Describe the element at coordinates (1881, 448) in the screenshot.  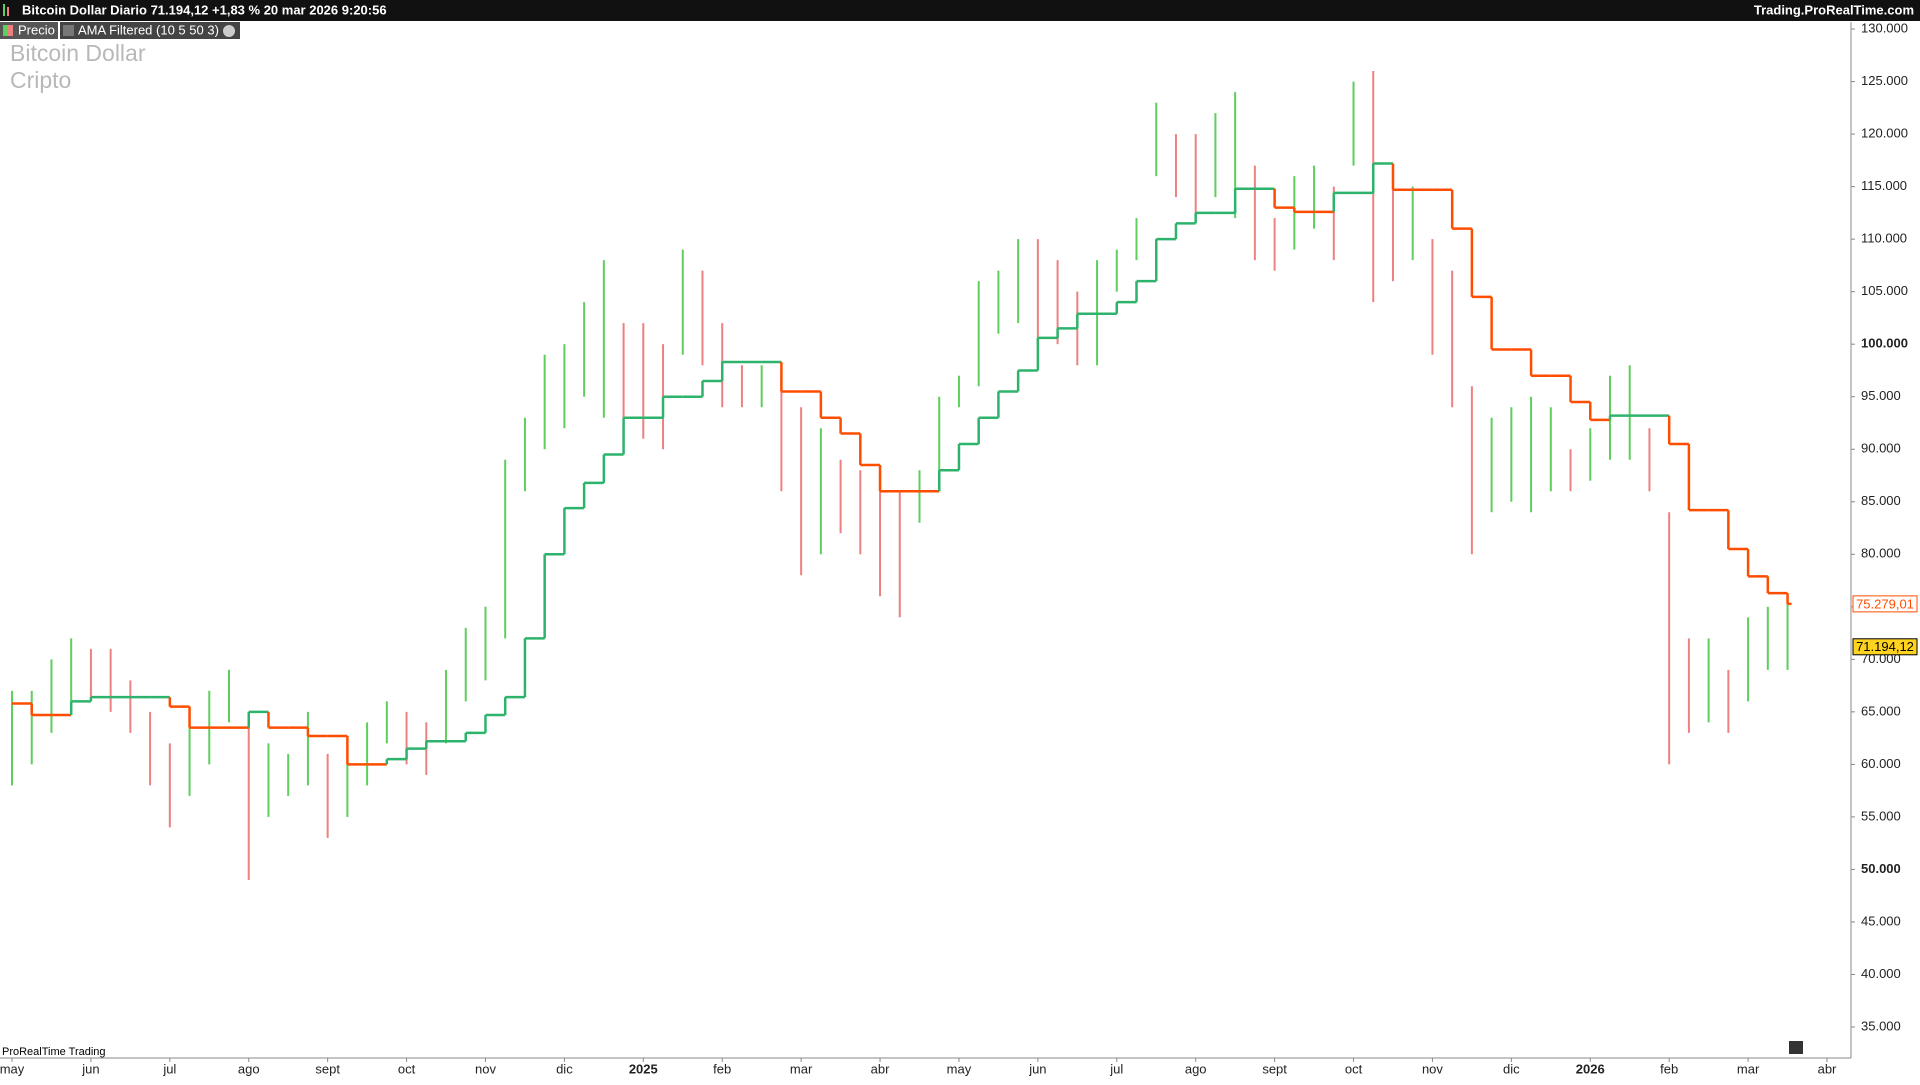
I see `y-tick-label: 90.000` at that location.